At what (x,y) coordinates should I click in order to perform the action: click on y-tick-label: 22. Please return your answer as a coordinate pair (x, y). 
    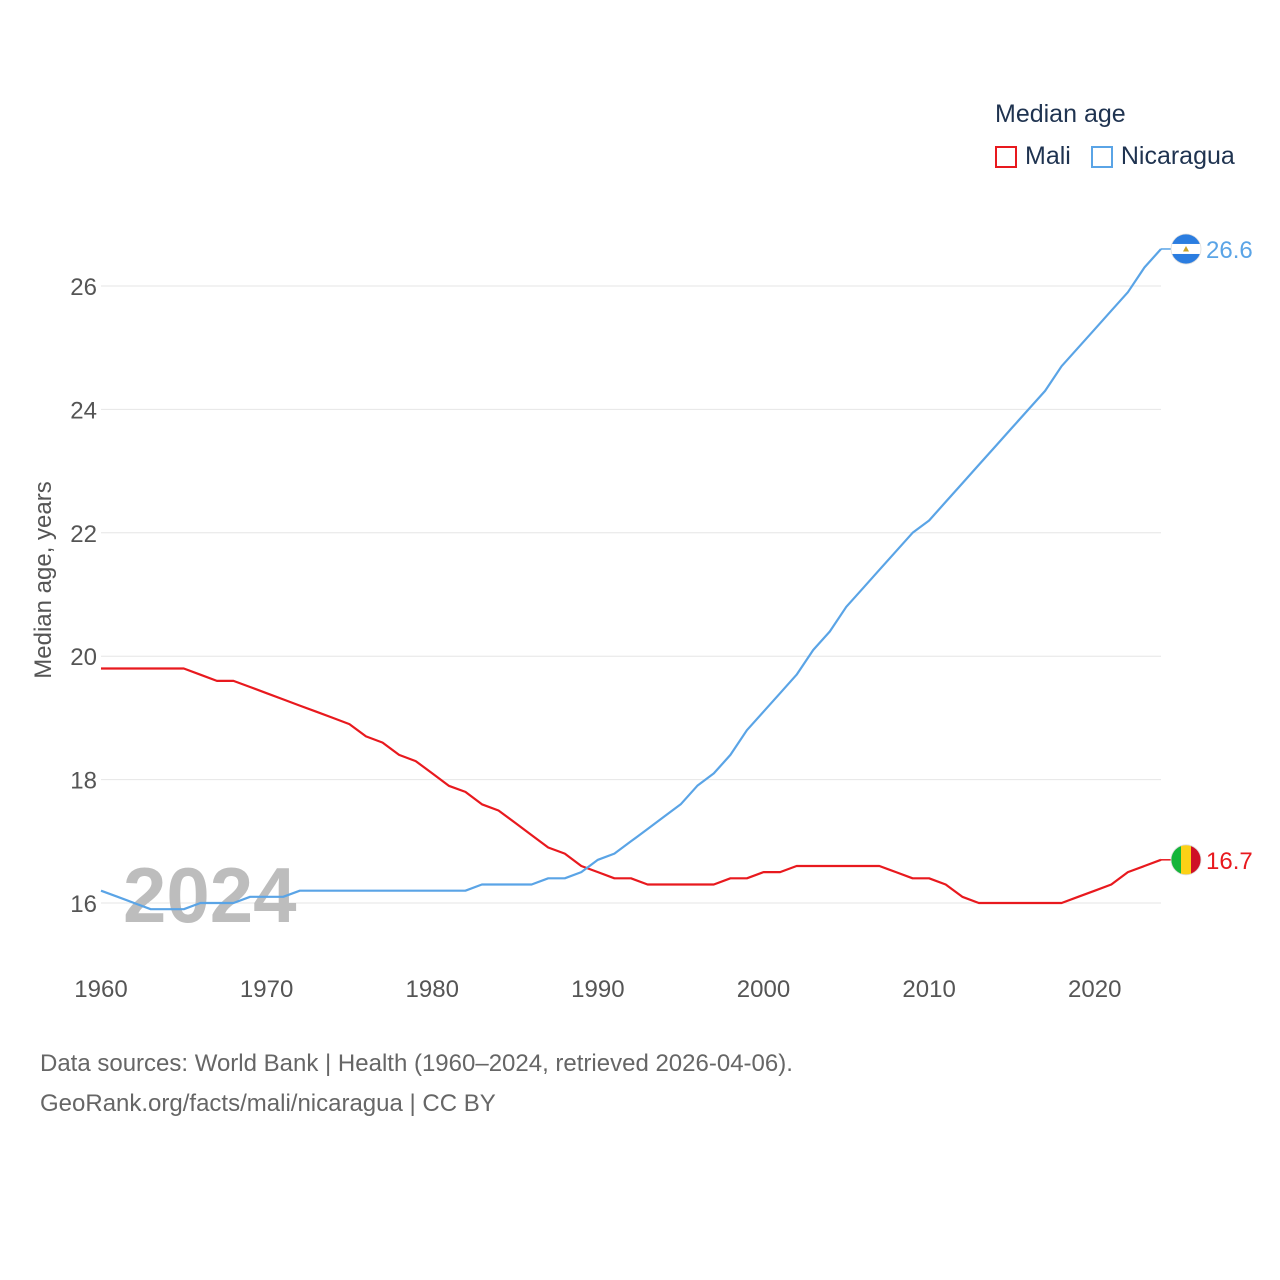
    Looking at the image, I should click on (83, 534).